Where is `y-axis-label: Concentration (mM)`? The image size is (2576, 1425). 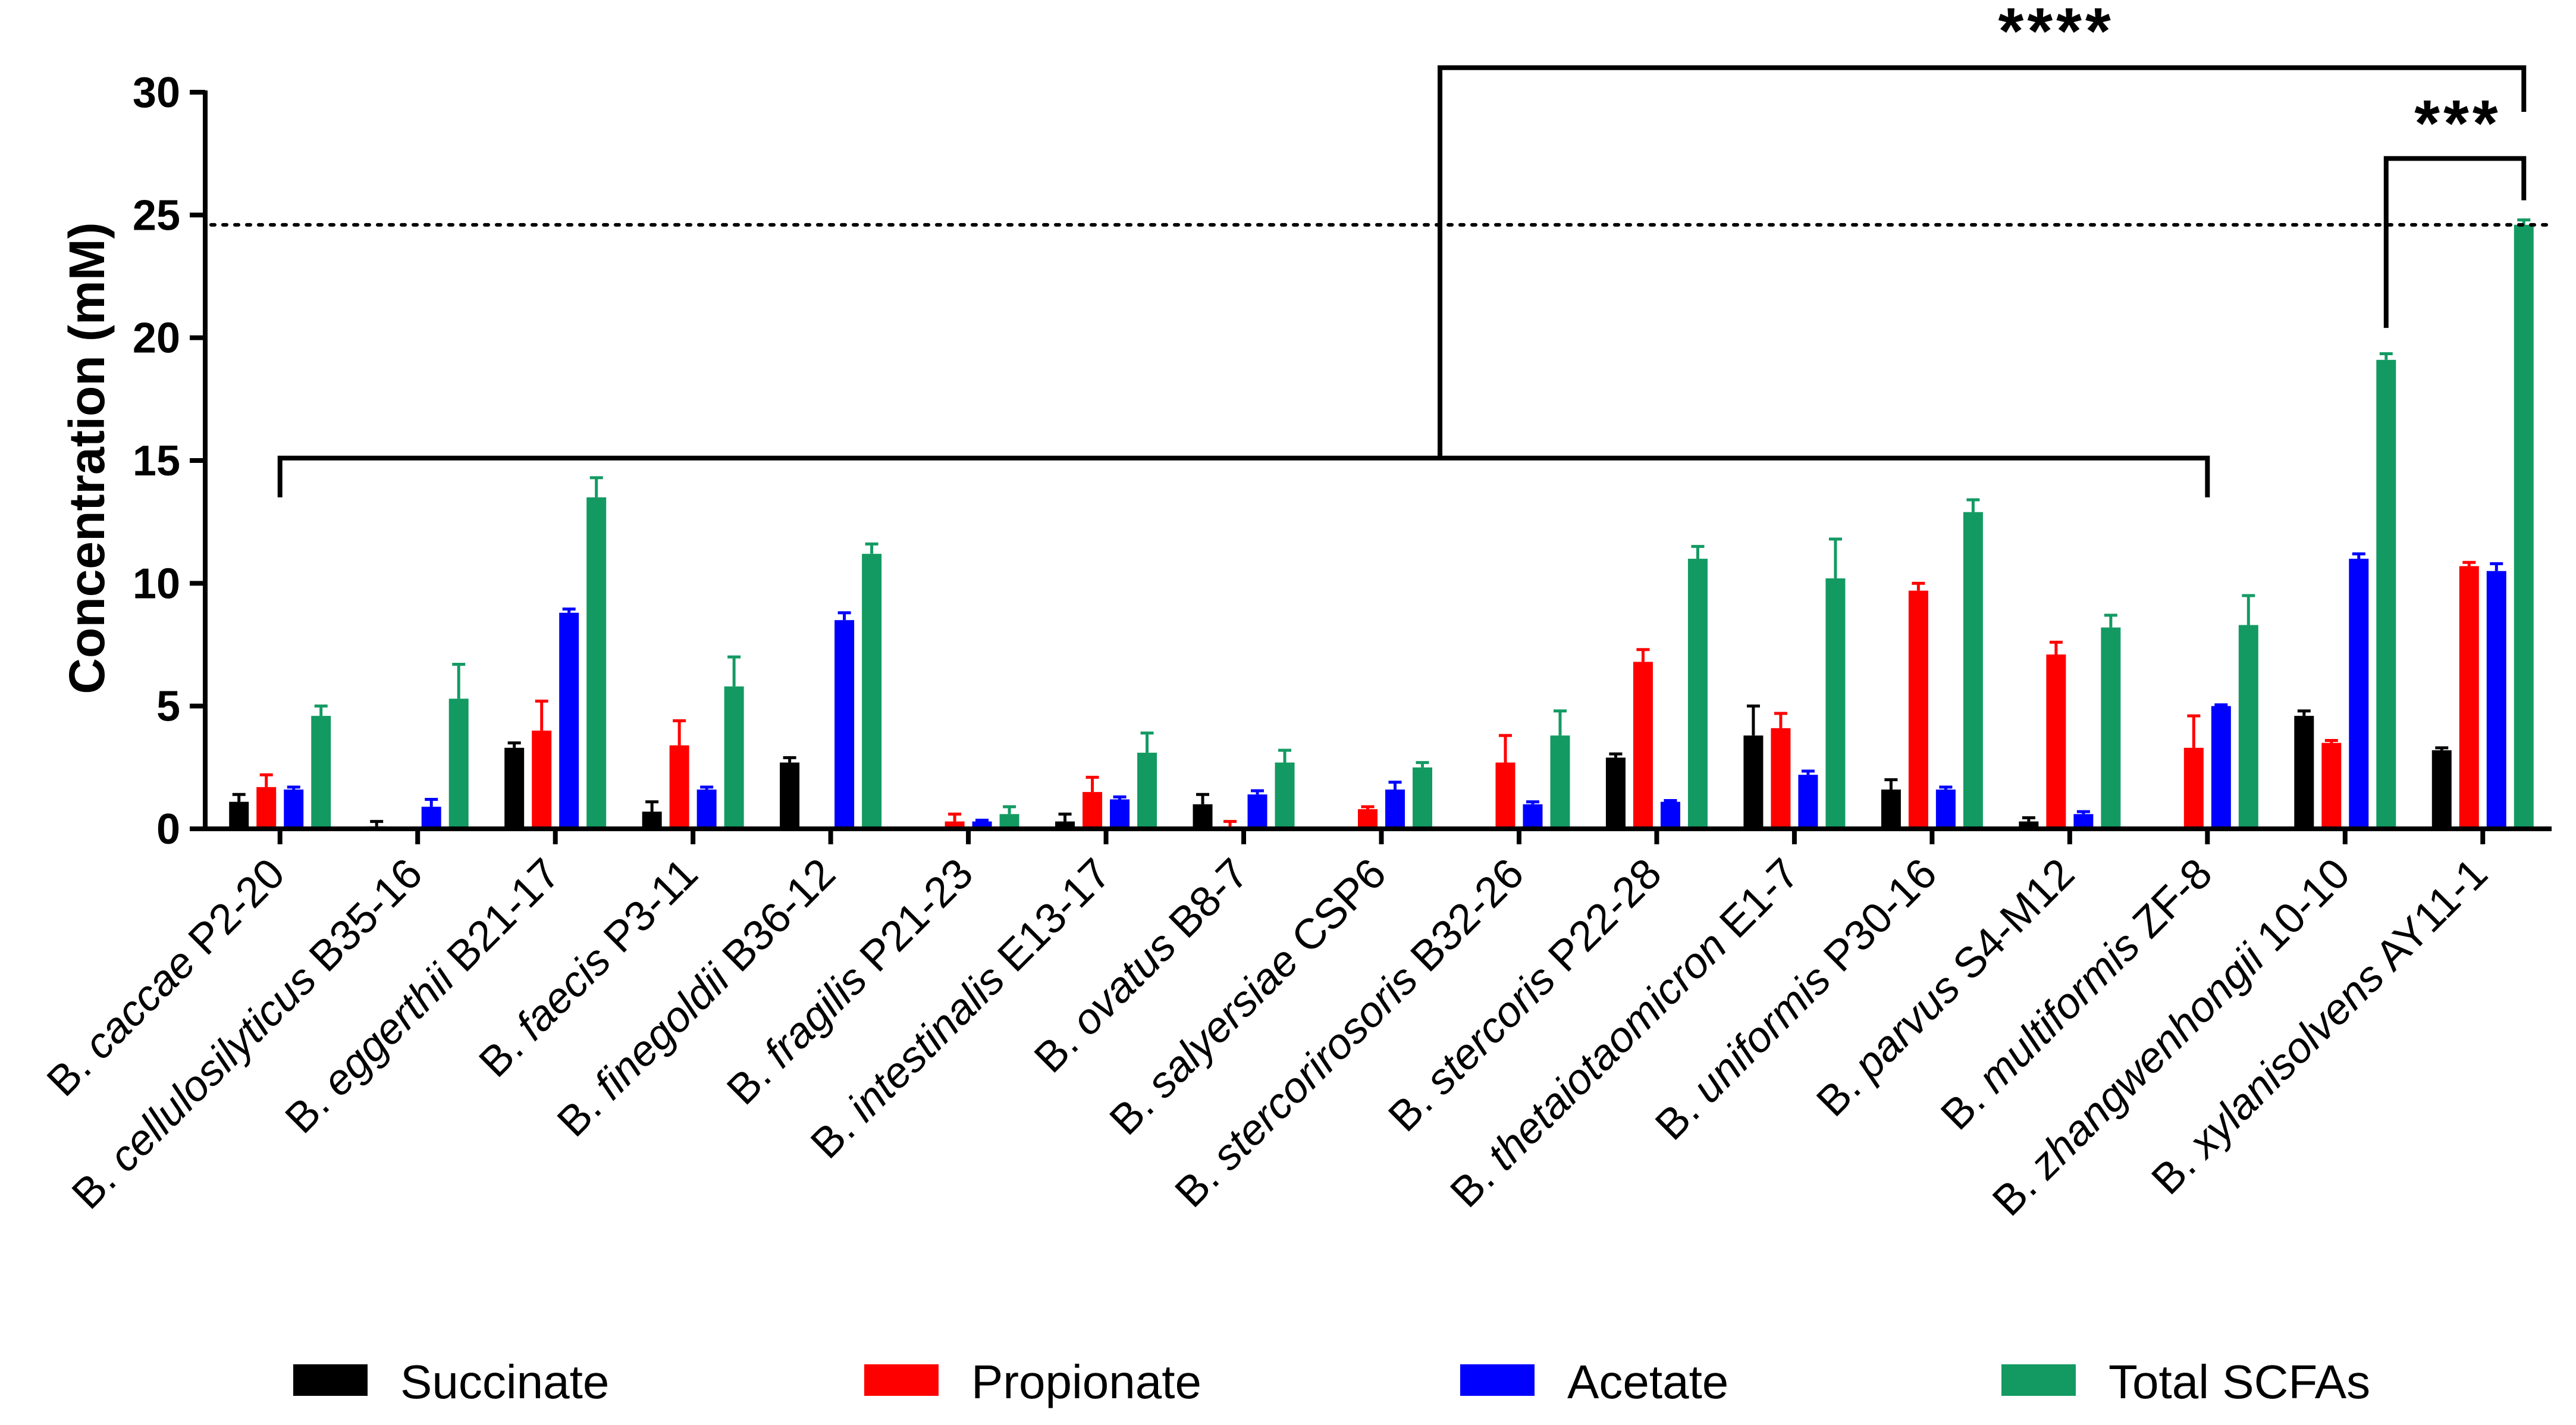
y-axis-label: Concentration (mM) is located at coordinates (87, 458).